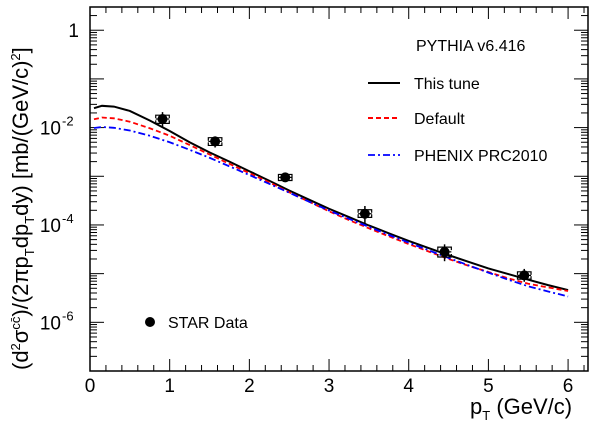  I want to click on x-axis-title: pT (GeV/c), so click(521, 408).